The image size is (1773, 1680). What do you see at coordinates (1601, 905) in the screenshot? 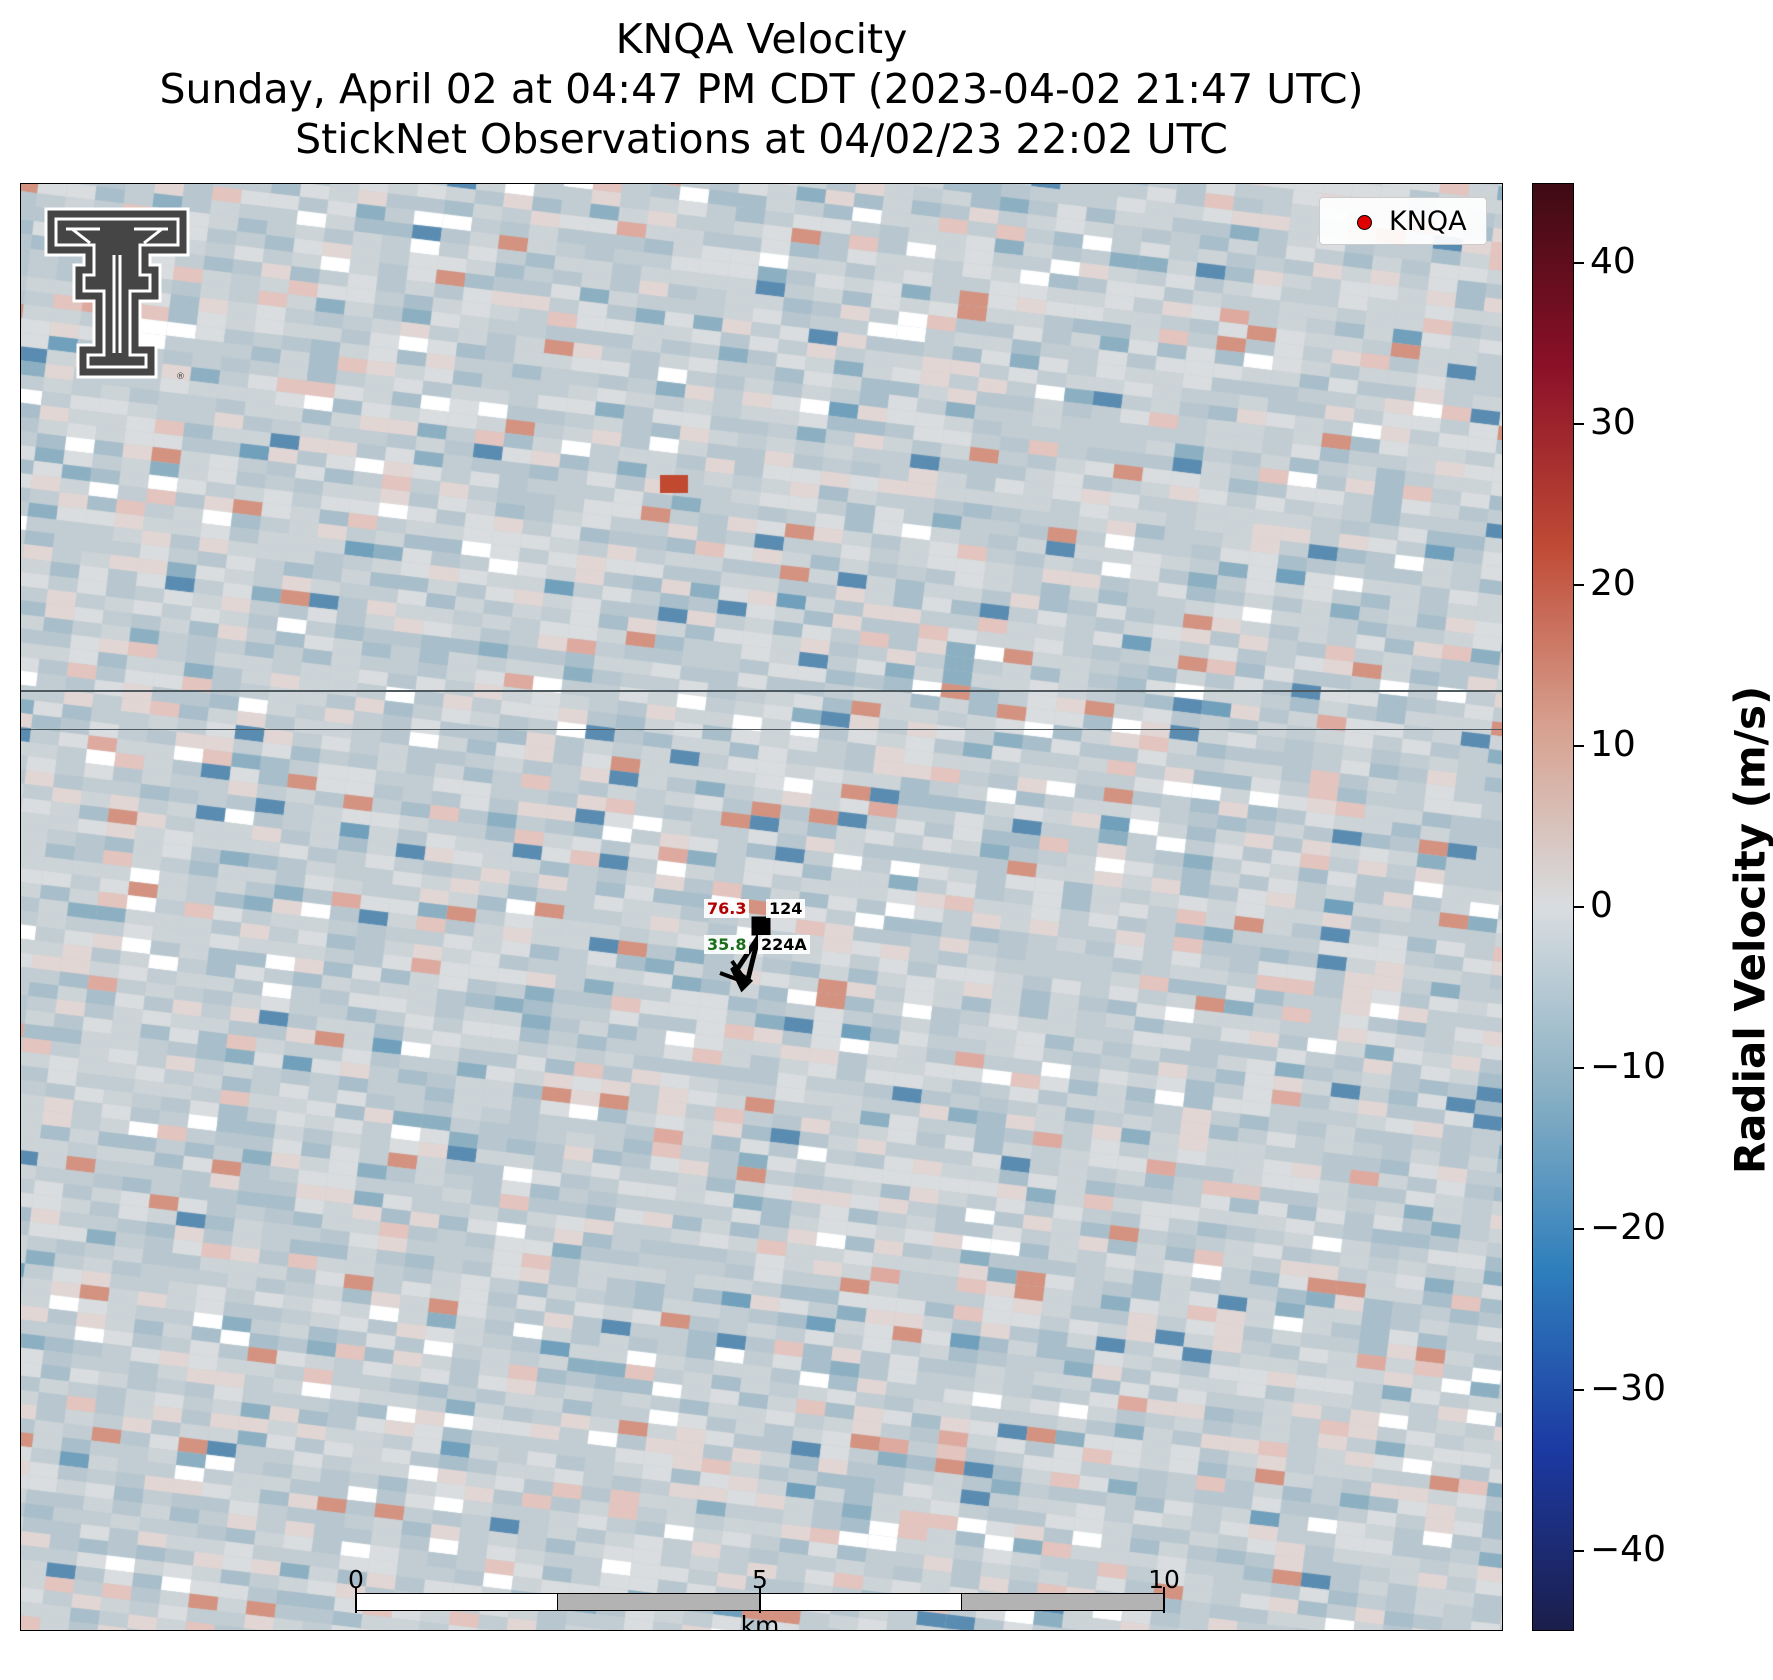
I see `colorbar-tick-label: 0` at bounding box center [1601, 905].